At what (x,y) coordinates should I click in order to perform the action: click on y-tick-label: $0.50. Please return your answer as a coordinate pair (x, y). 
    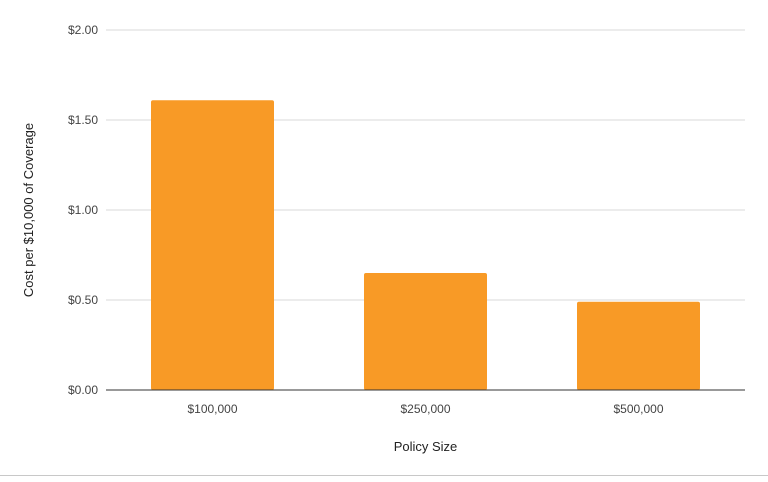
    Looking at the image, I should click on (83, 300).